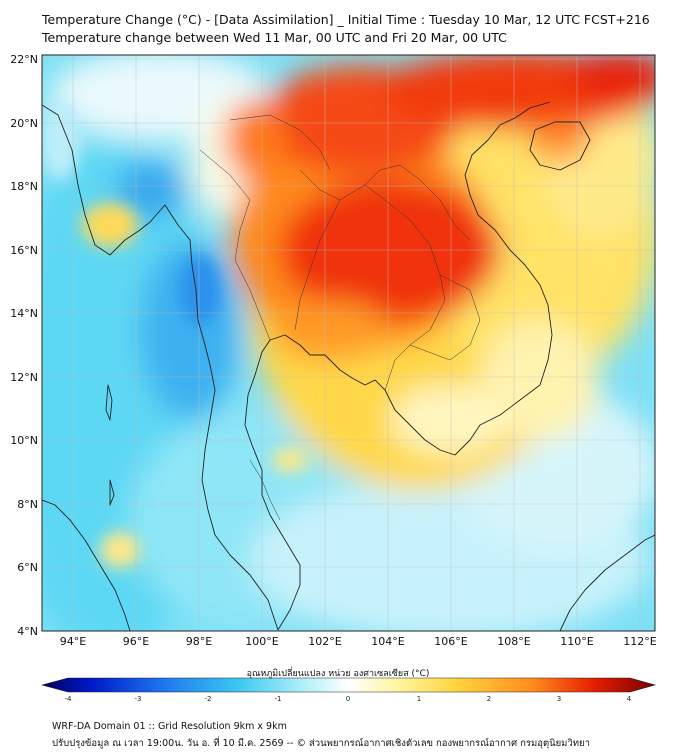 The width and height of the screenshot is (676, 756). Describe the element at coordinates (138, 699) in the screenshot. I see `colorbar-tick: -3` at that location.